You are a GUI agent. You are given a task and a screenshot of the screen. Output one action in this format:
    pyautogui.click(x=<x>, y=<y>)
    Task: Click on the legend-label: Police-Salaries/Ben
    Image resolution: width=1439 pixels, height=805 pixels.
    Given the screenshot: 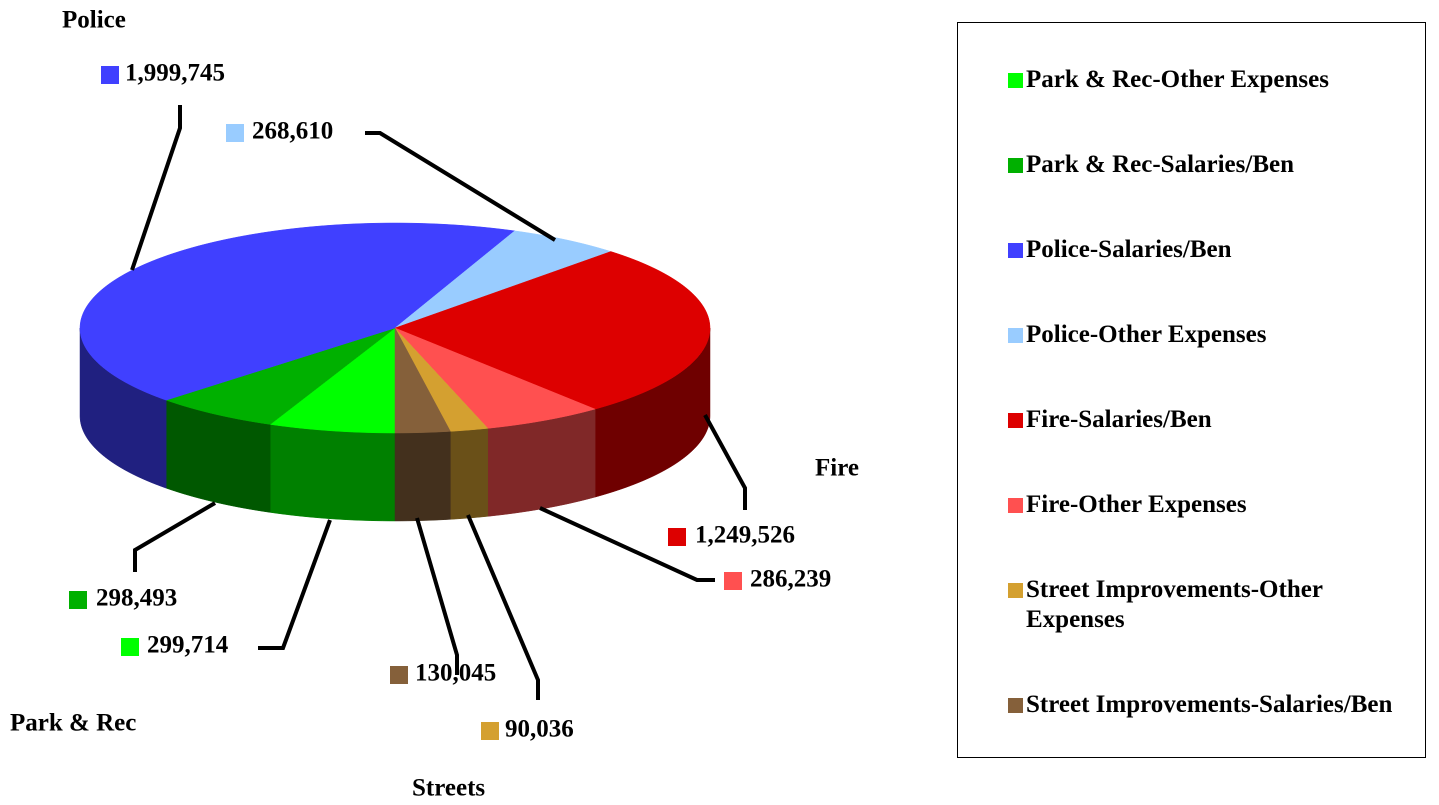 What is the action you would take?
    pyautogui.click(x=1129, y=249)
    